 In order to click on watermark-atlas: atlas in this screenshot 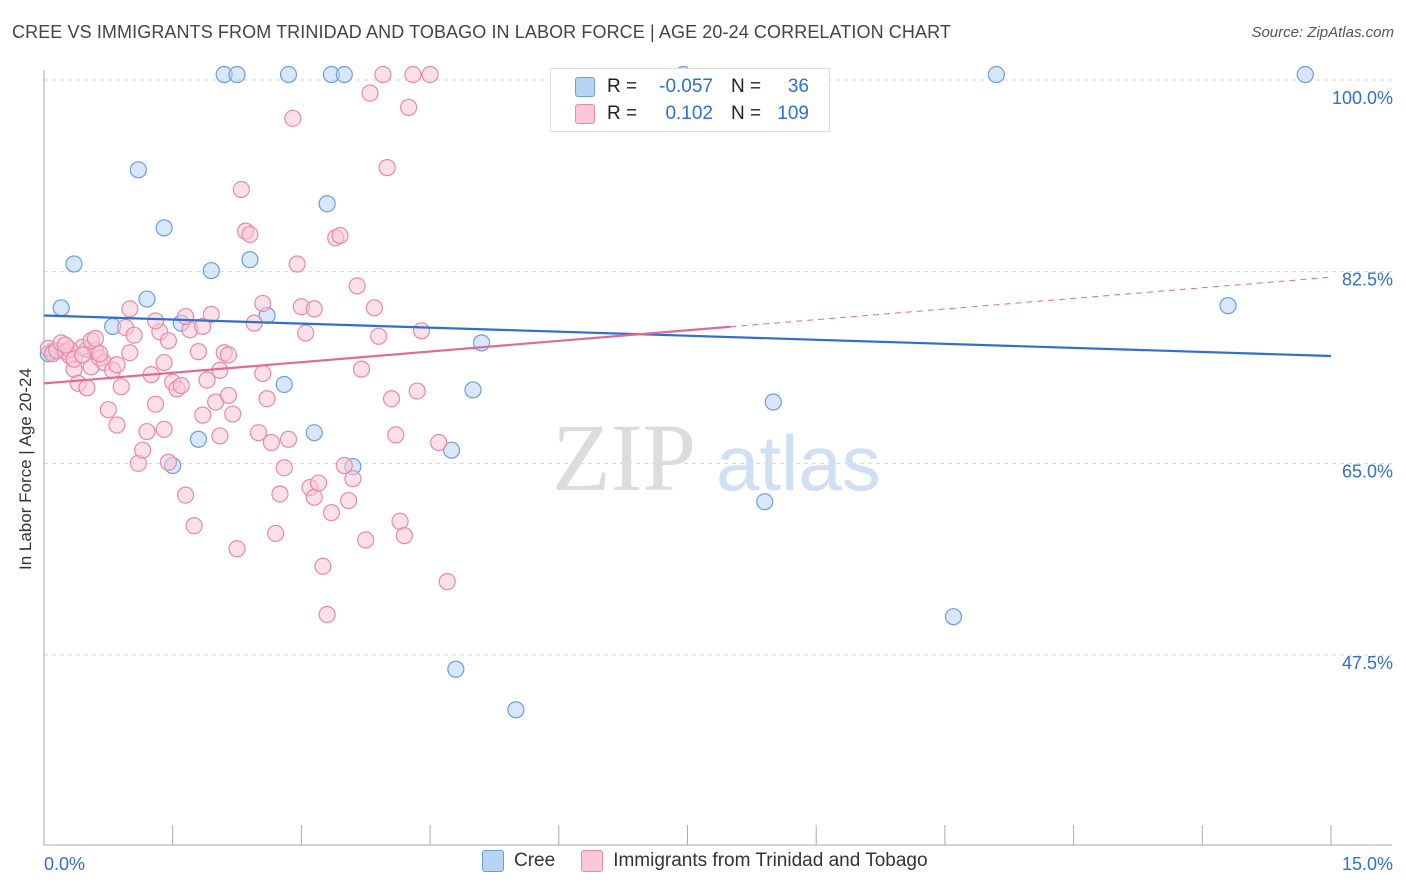, I will do `click(798, 463)`.